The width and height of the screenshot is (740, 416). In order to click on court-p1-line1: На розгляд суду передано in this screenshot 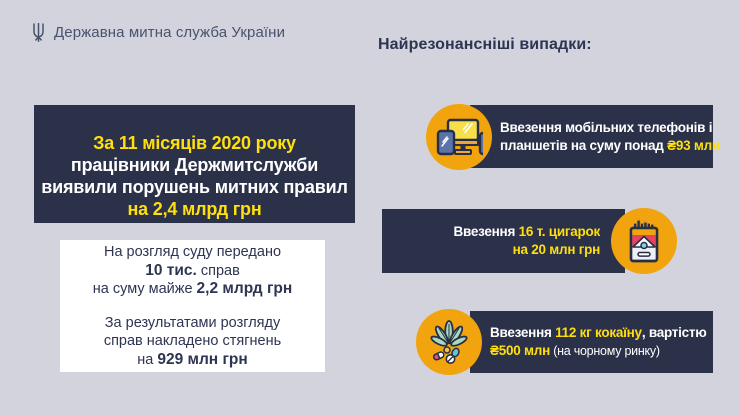, I will do `click(192, 252)`.